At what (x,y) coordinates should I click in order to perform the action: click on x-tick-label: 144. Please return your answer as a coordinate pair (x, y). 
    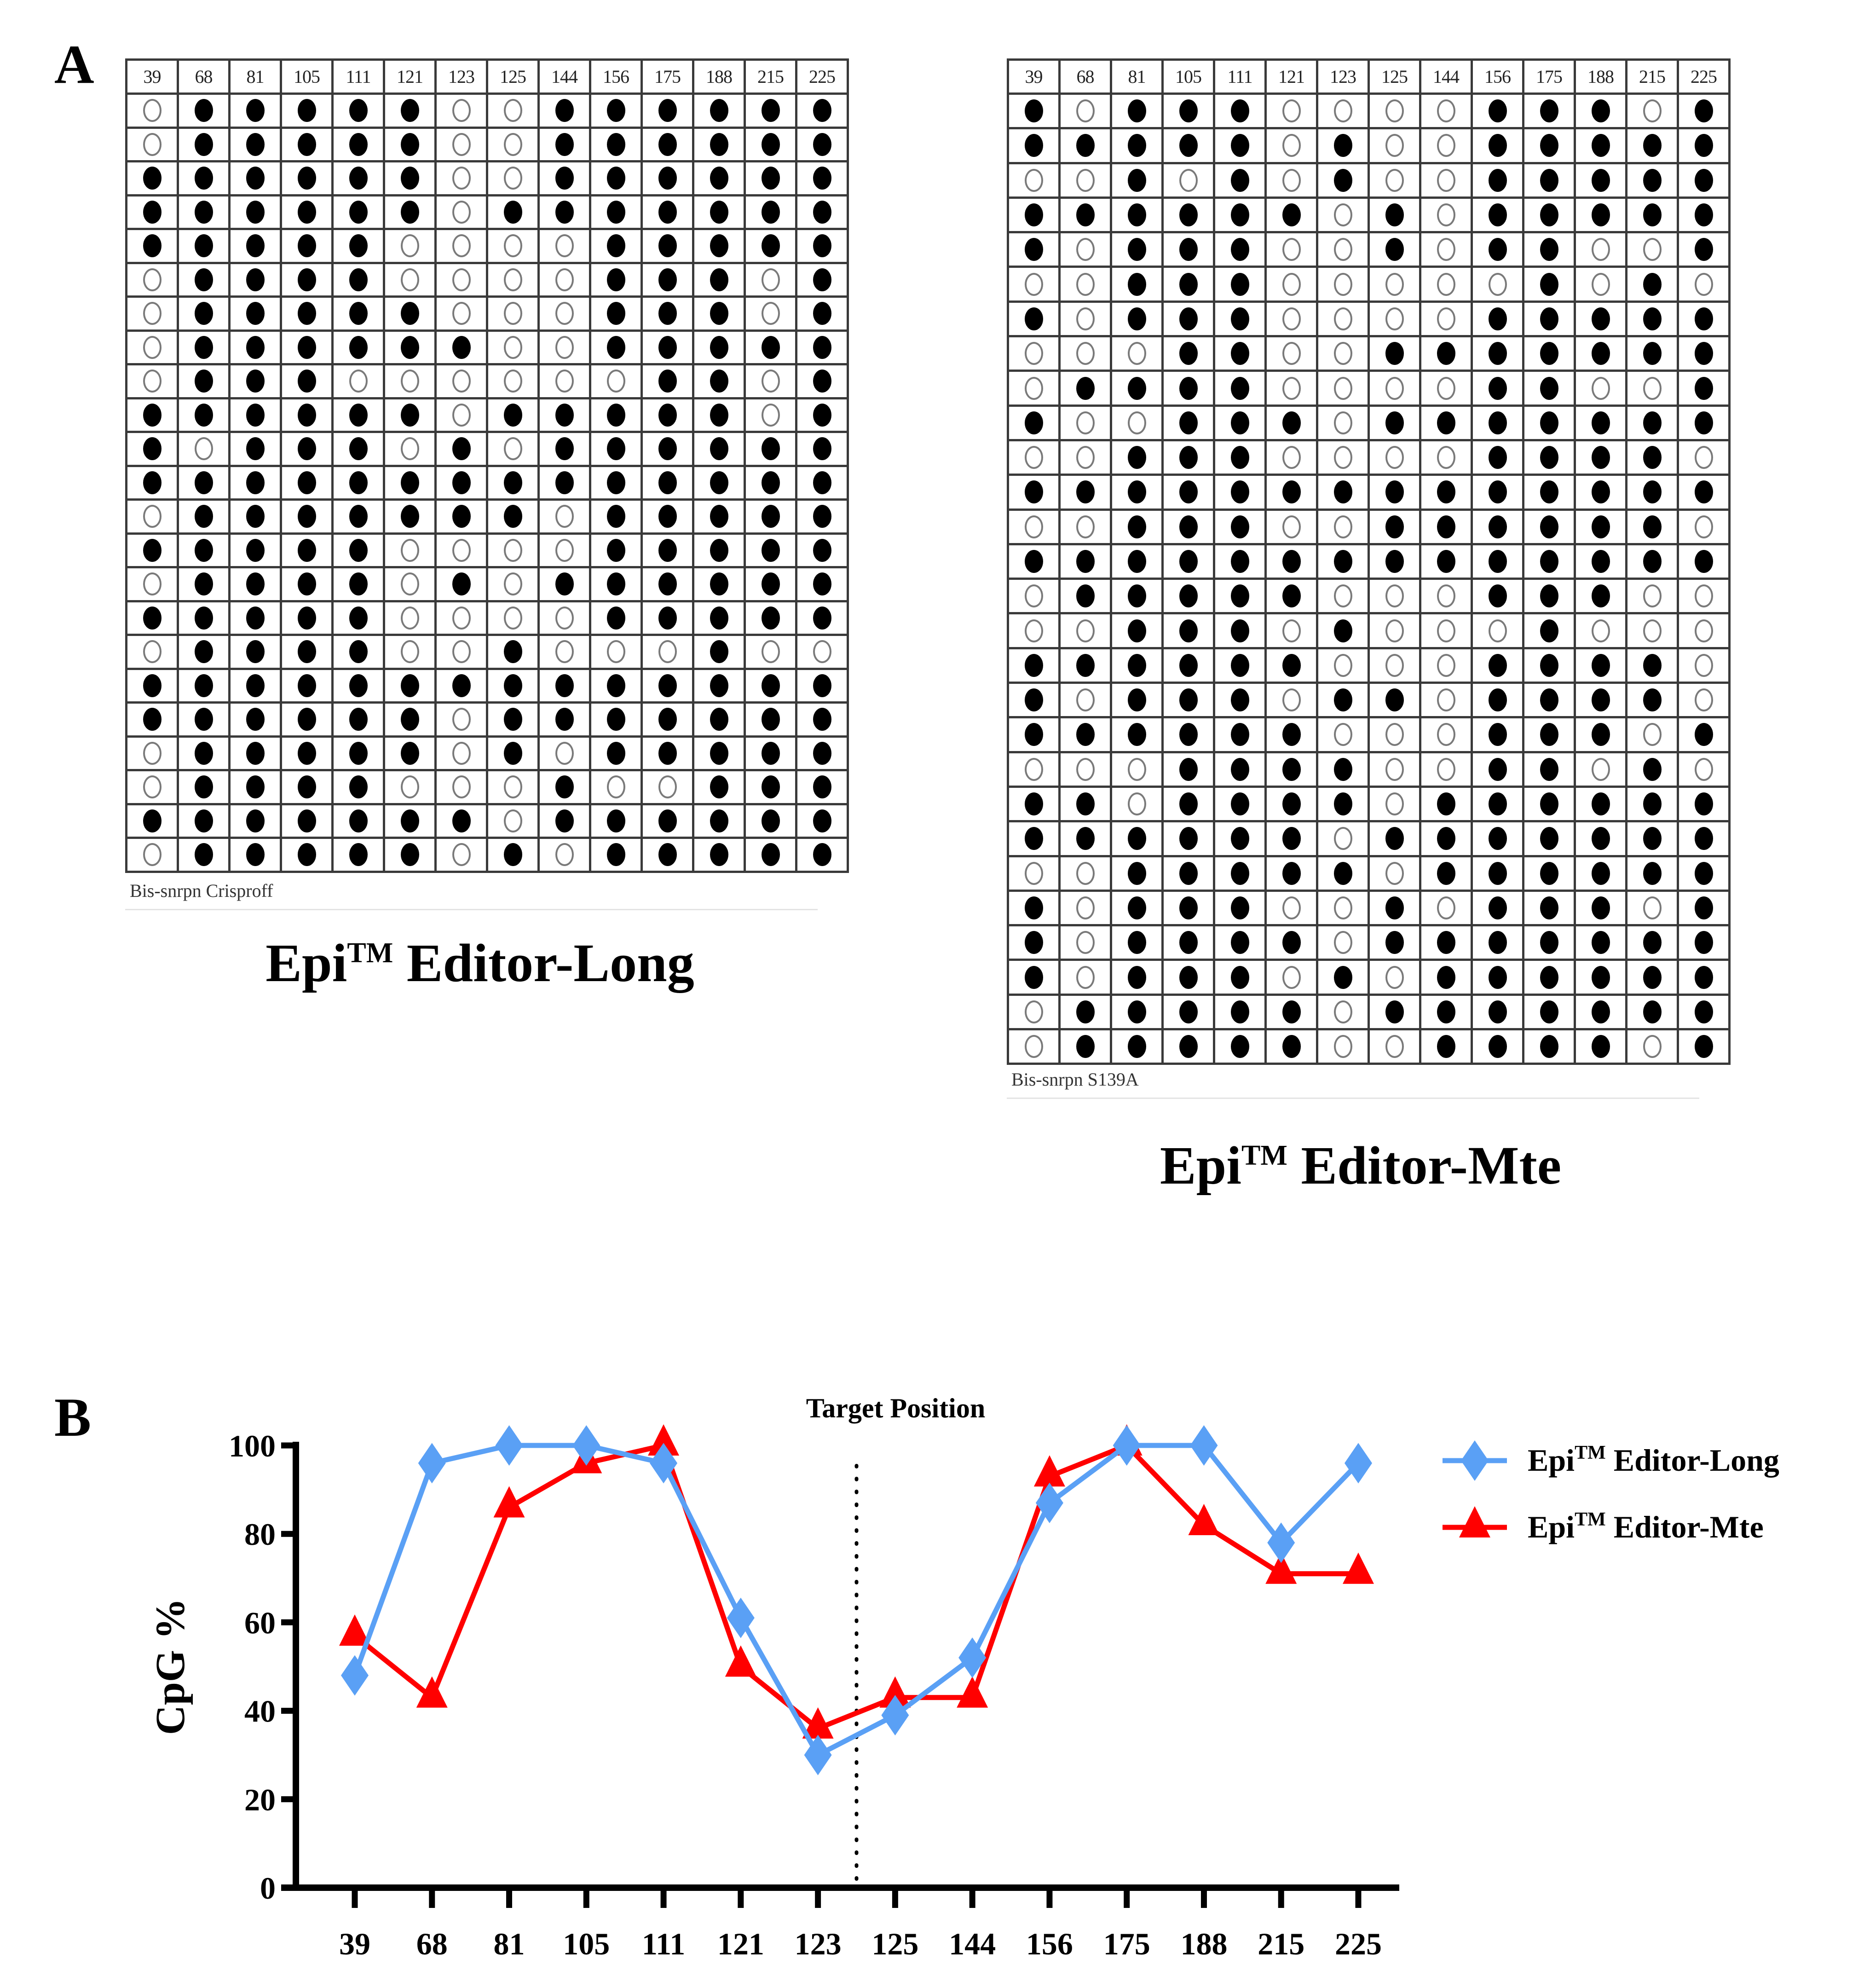
    Looking at the image, I should click on (972, 1943).